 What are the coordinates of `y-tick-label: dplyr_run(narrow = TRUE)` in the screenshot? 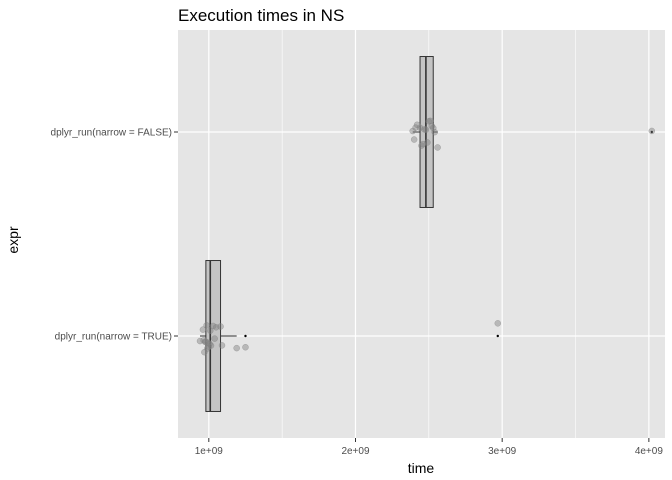 It's located at (113, 337).